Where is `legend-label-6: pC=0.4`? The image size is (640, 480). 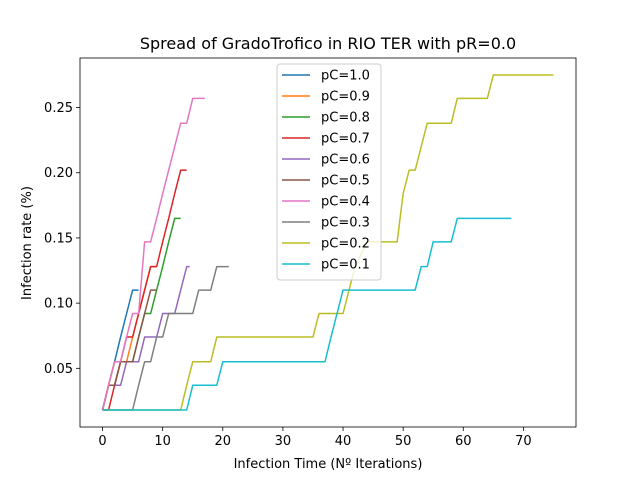
legend-label-6: pC=0.4 is located at coordinates (345, 202).